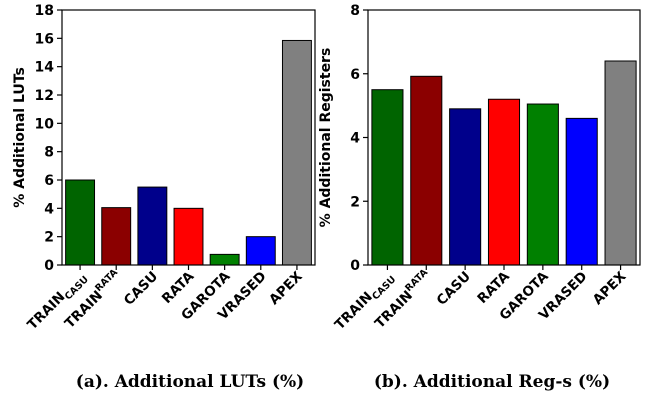 This screenshot has width=649, height=397. I want to click on y-tick-label: 18, so click(44, 11).